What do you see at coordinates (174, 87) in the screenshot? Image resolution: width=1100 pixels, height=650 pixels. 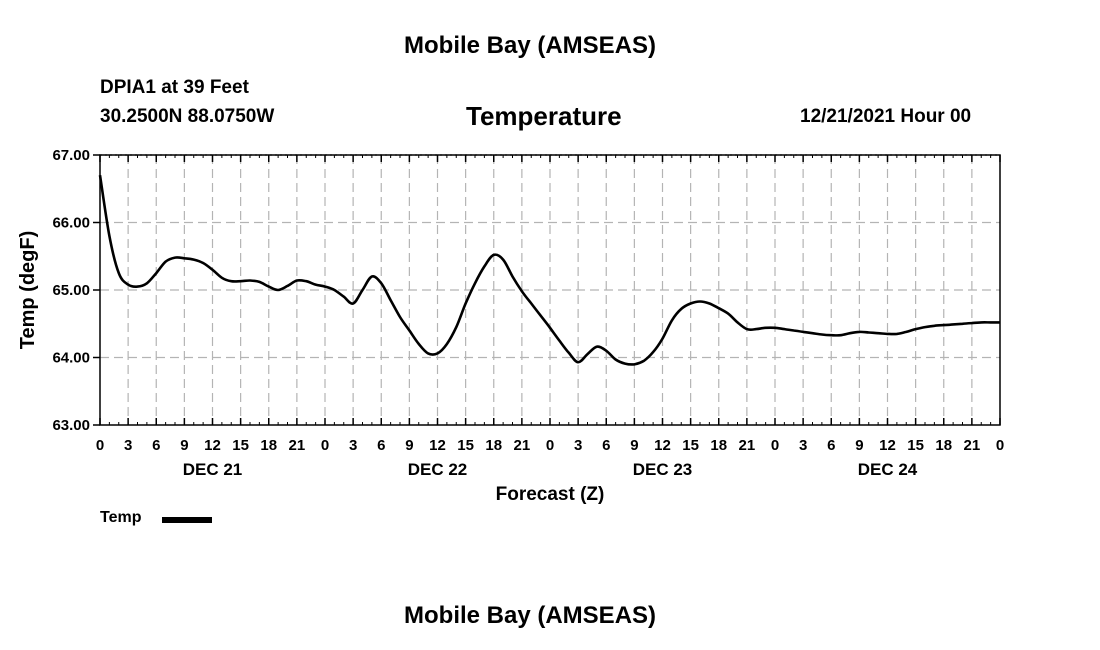 I see `station-label: DPIA1 at 39 Feet` at bounding box center [174, 87].